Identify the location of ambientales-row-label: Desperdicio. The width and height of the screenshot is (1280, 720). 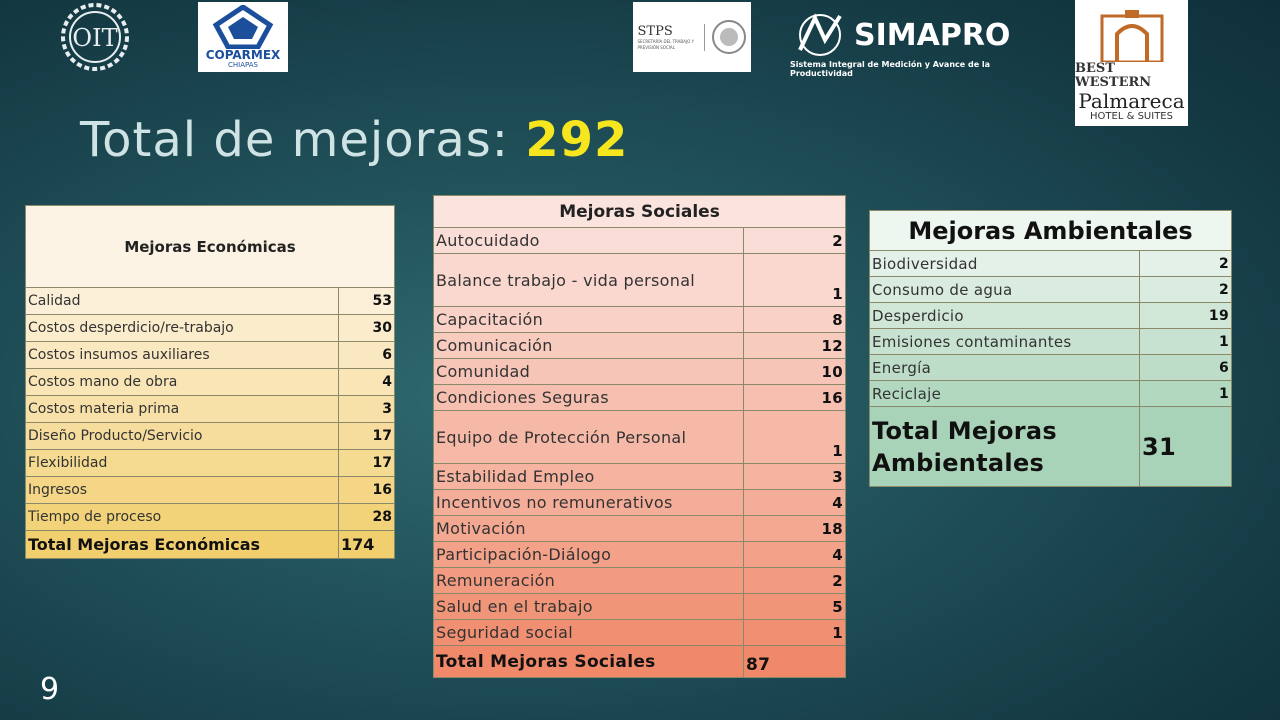
(1004, 315).